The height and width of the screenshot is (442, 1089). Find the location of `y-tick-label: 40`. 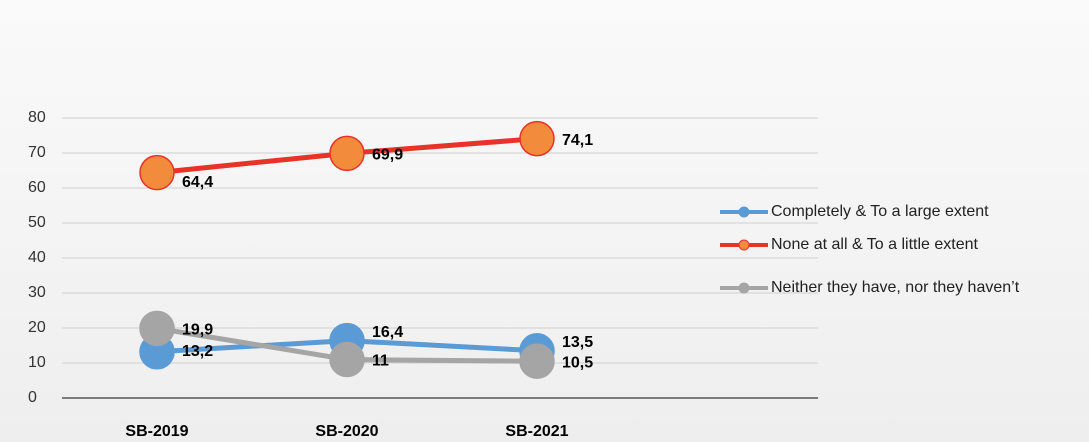

y-tick-label: 40 is located at coordinates (37, 257).